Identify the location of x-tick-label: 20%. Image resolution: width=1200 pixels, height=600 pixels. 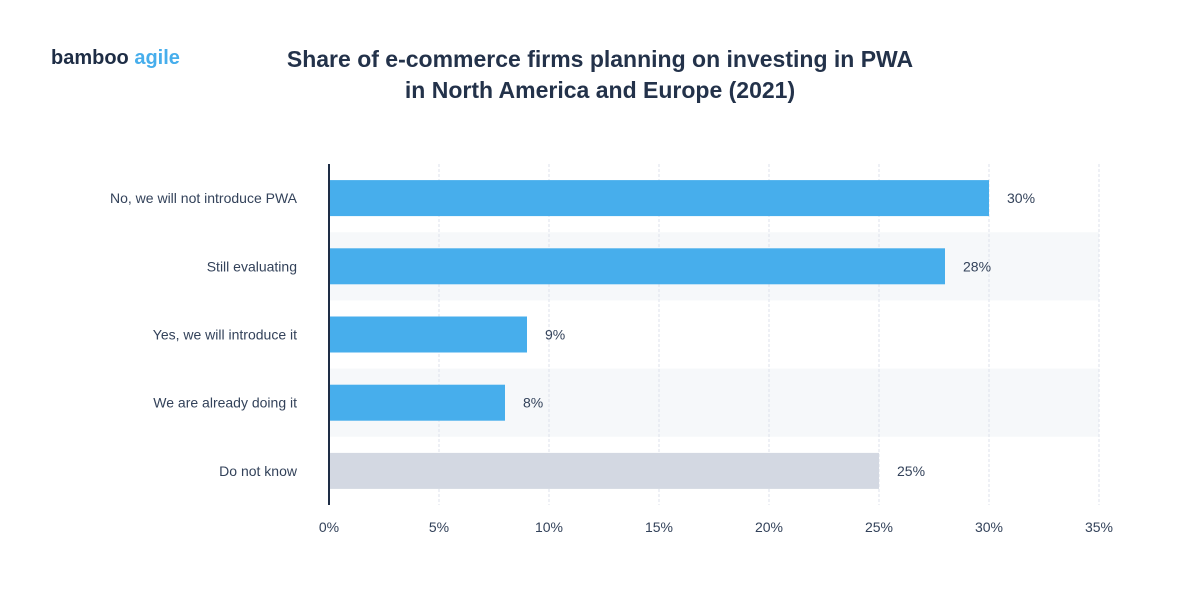
(769, 527).